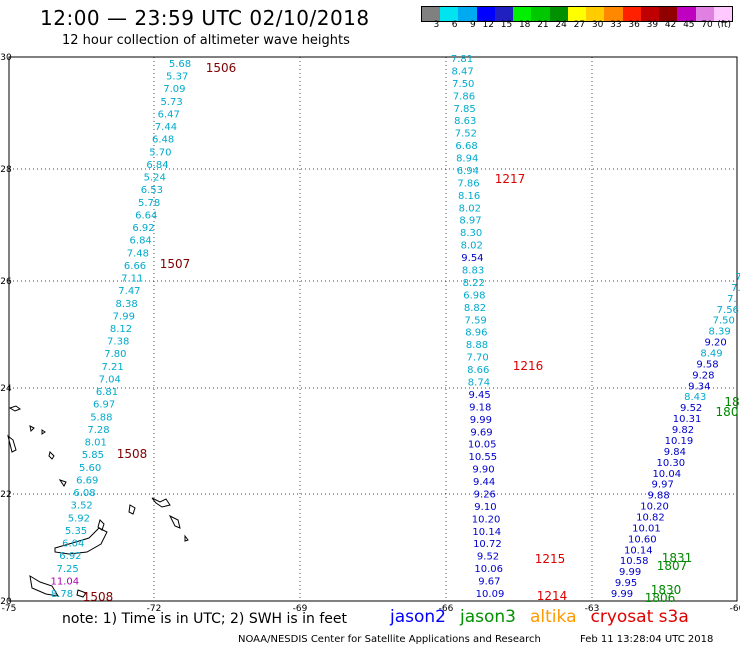  I want to click on wave-height-label: 9.84, so click(675, 452).